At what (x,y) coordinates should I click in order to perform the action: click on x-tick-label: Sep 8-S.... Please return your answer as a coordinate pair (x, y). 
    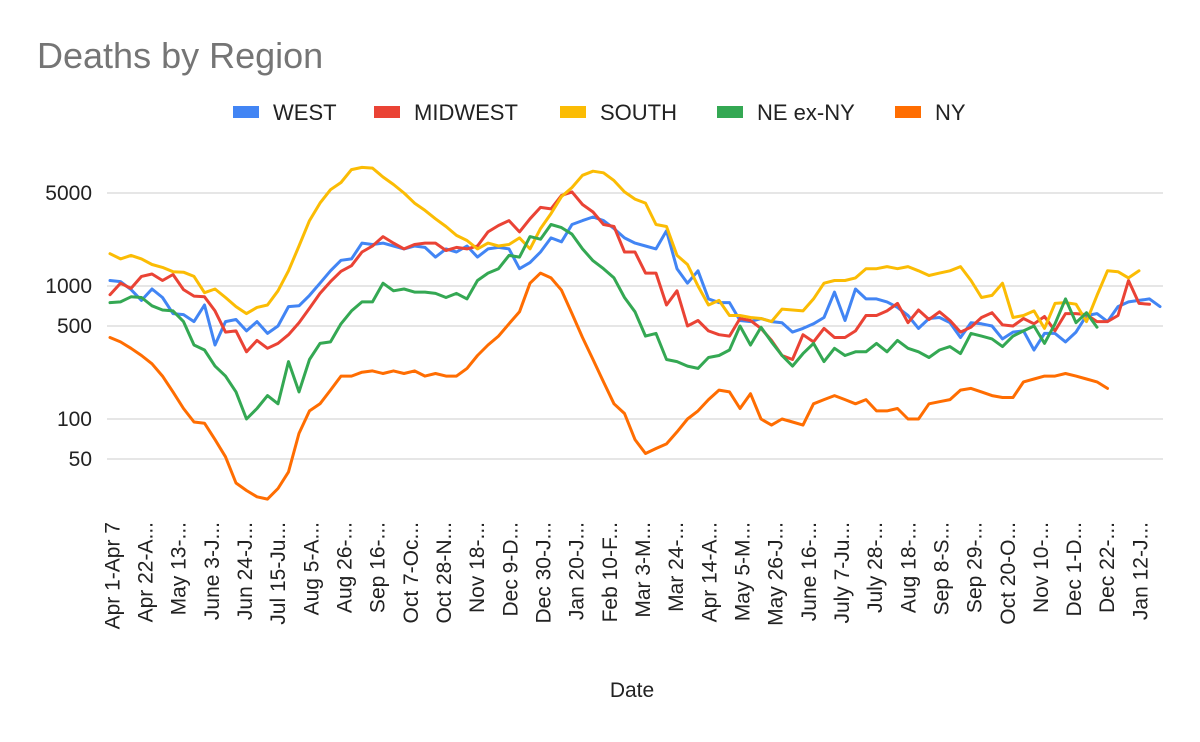
    Looking at the image, I should click on (941, 568).